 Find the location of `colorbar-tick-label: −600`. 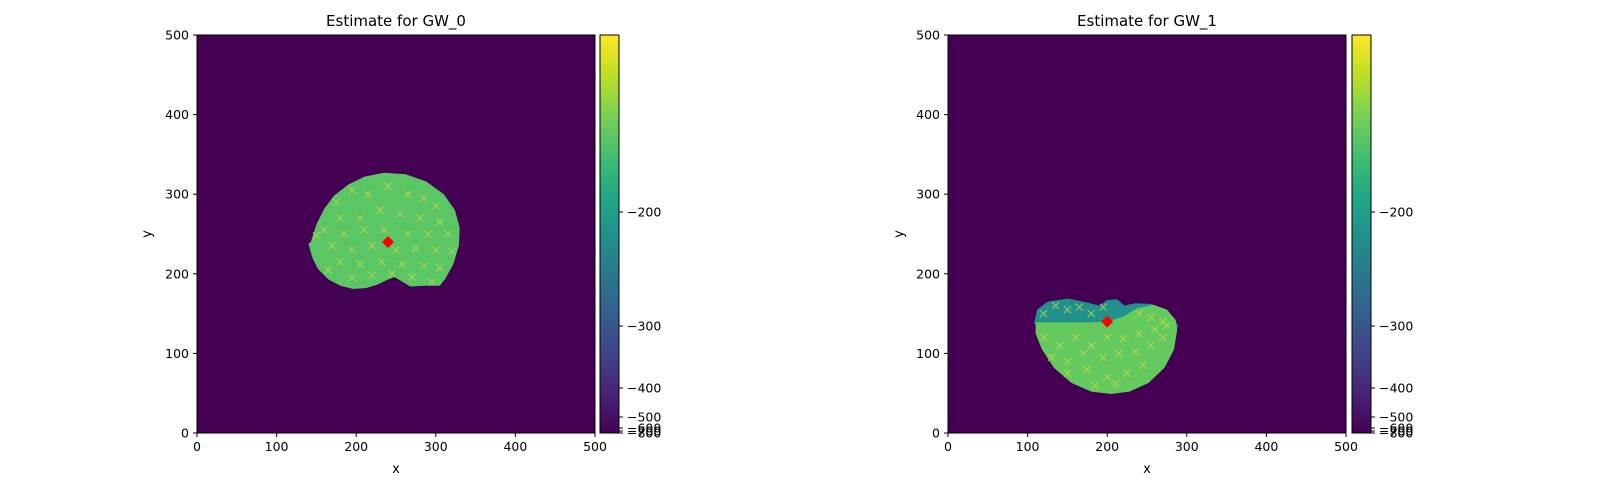

colorbar-tick-label: −600 is located at coordinates (644, 428).